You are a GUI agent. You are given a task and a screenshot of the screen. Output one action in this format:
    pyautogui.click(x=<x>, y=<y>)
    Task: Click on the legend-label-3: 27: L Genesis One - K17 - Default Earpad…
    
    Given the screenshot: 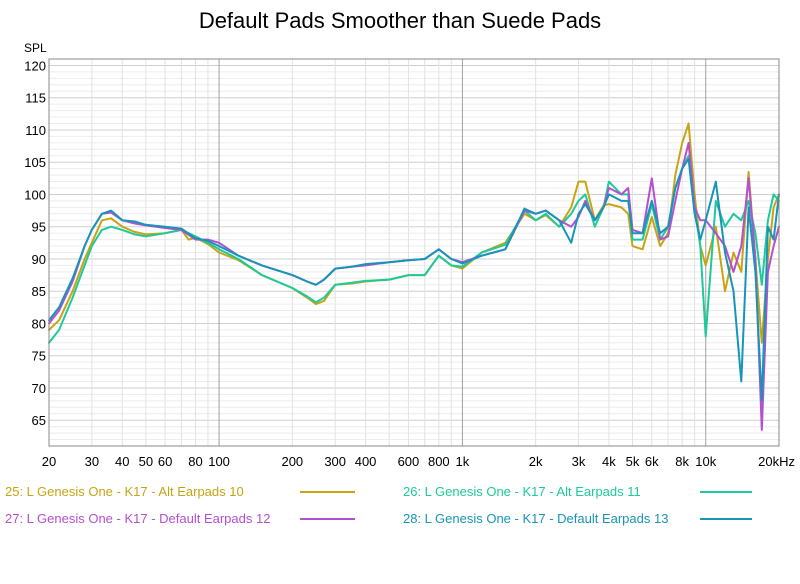 What is the action you would take?
    pyautogui.click(x=137, y=518)
    